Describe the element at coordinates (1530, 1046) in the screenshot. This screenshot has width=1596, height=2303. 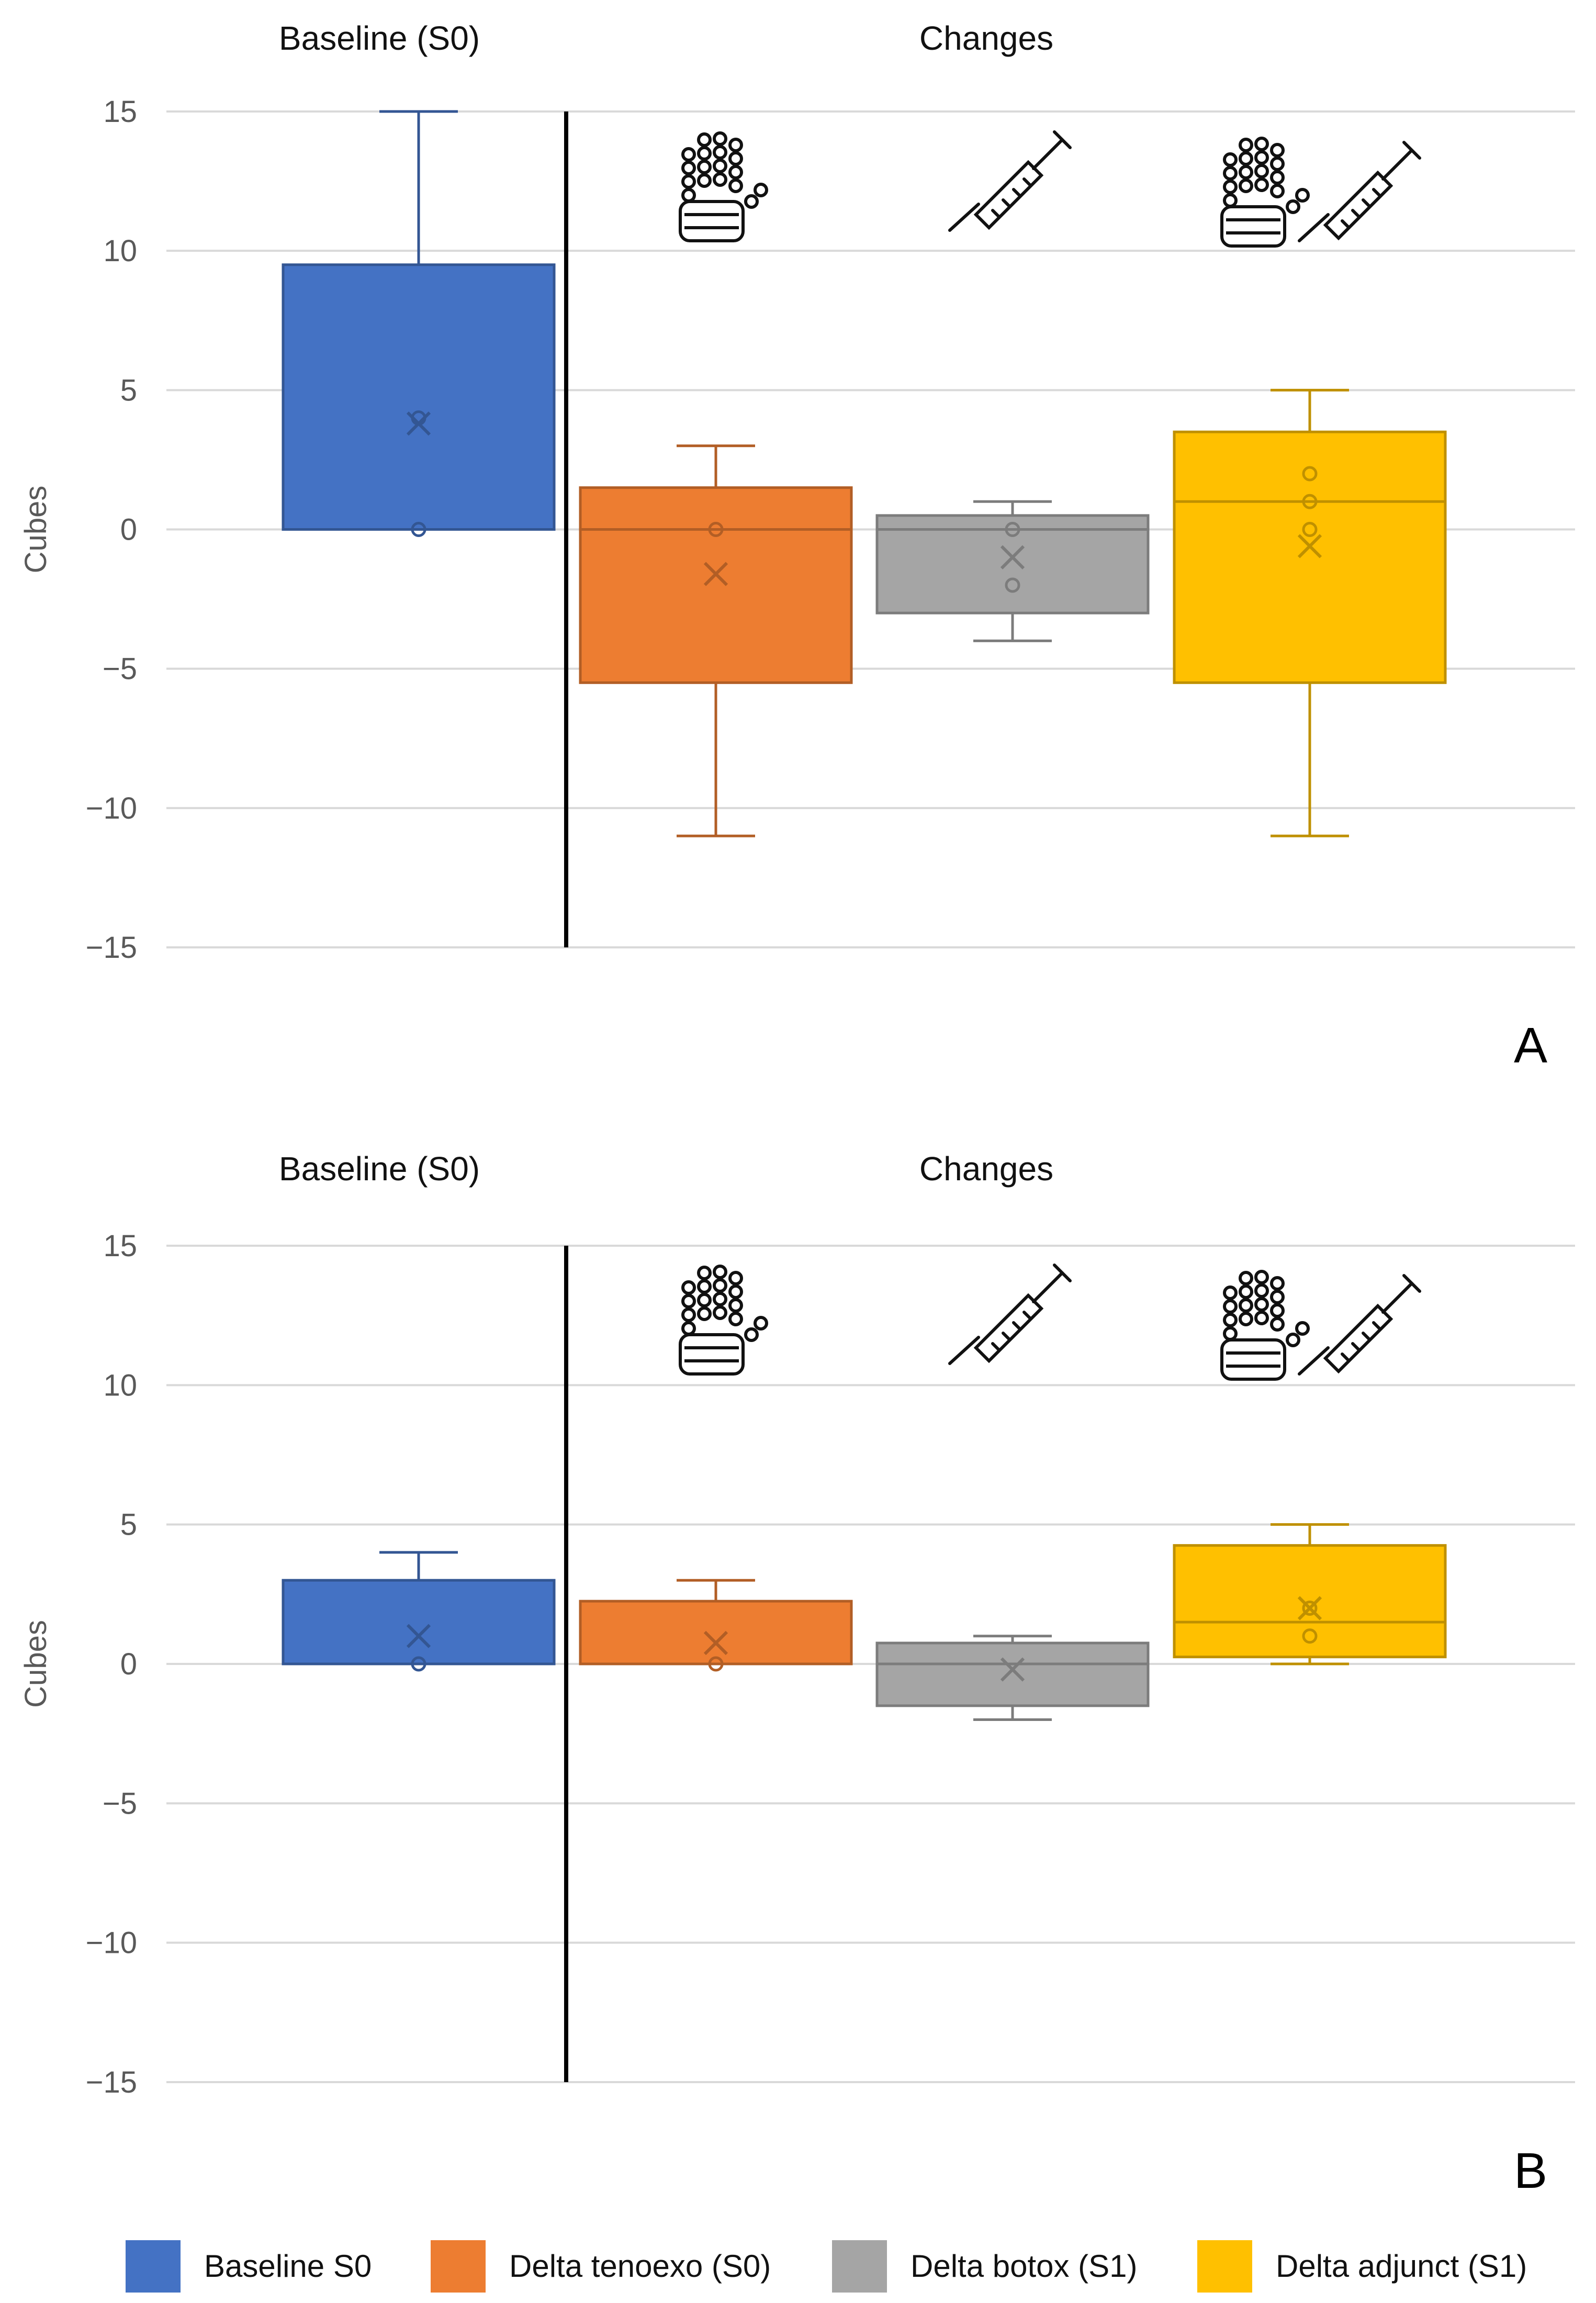
I see `panel-label: A` at that location.